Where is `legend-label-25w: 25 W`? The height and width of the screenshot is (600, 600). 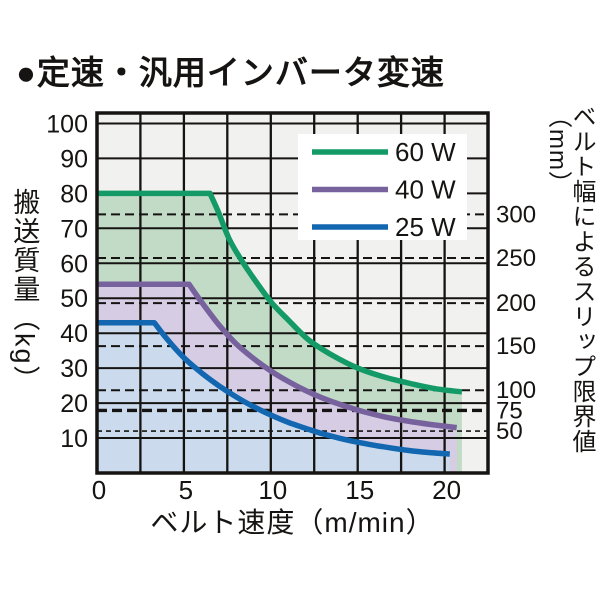
legend-label-25w: 25 W is located at coordinates (425, 227).